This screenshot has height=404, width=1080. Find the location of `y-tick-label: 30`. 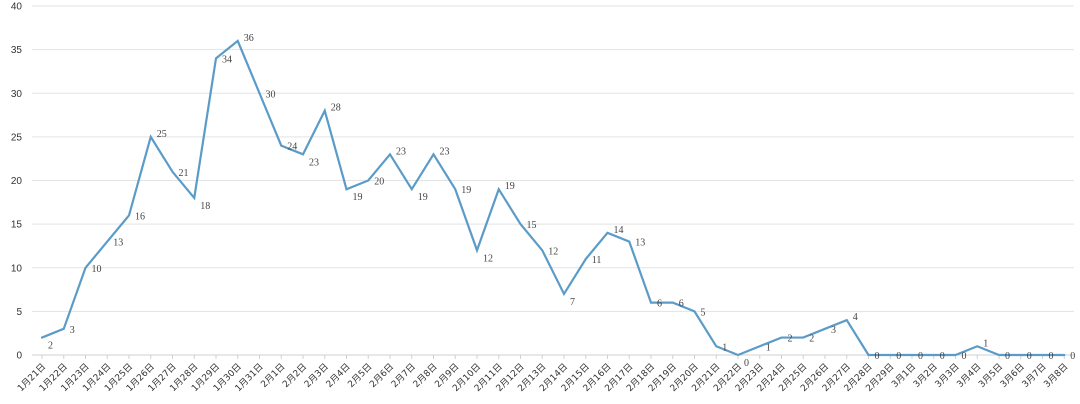

y-tick-label: 30 is located at coordinates (17, 94).